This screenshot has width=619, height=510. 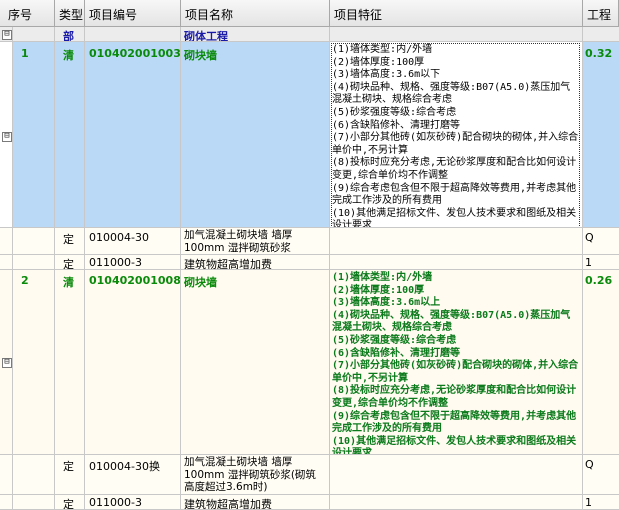 I want to click on item-qty: 0.32, so click(x=599, y=53).